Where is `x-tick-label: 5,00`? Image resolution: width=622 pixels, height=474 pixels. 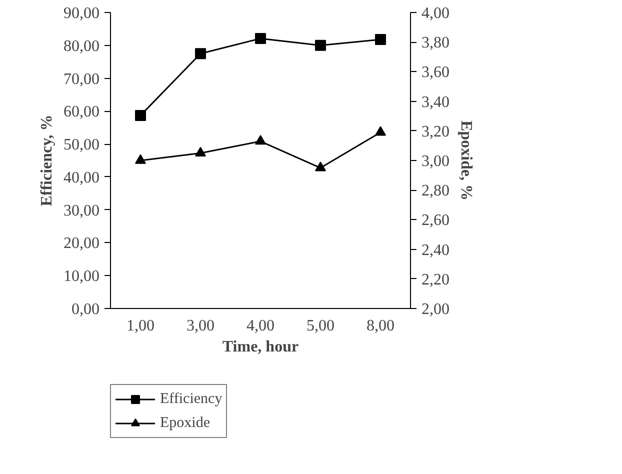
x-tick-label: 5,00 is located at coordinates (320, 326).